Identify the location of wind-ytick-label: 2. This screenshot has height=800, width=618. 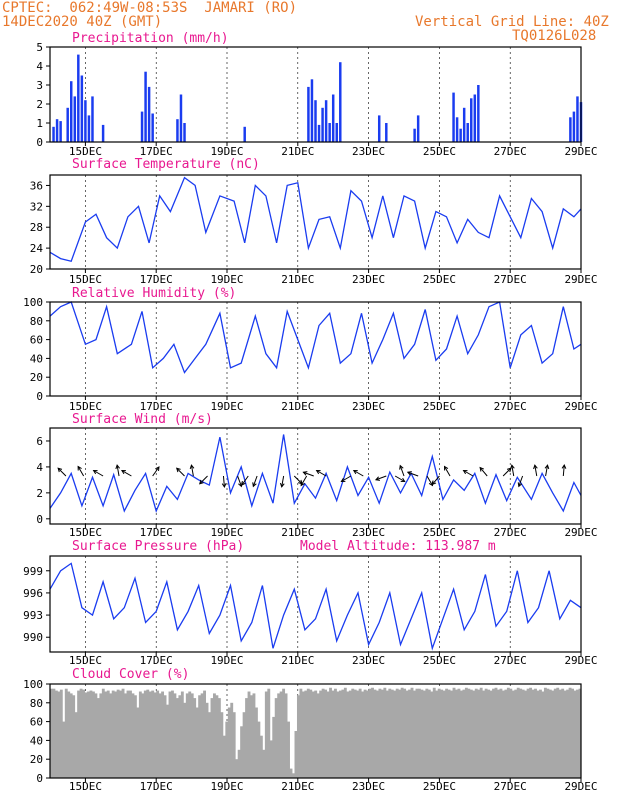
(39, 493).